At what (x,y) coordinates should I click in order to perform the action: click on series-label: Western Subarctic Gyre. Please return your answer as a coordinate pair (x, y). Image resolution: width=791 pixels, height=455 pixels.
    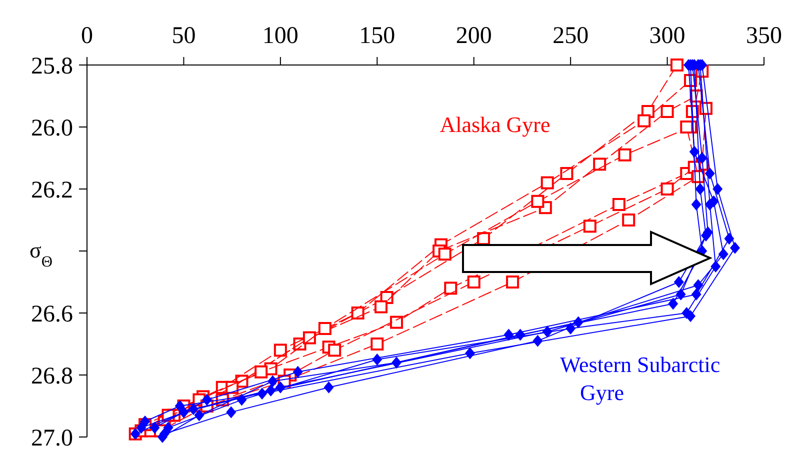
    Looking at the image, I should click on (640, 378).